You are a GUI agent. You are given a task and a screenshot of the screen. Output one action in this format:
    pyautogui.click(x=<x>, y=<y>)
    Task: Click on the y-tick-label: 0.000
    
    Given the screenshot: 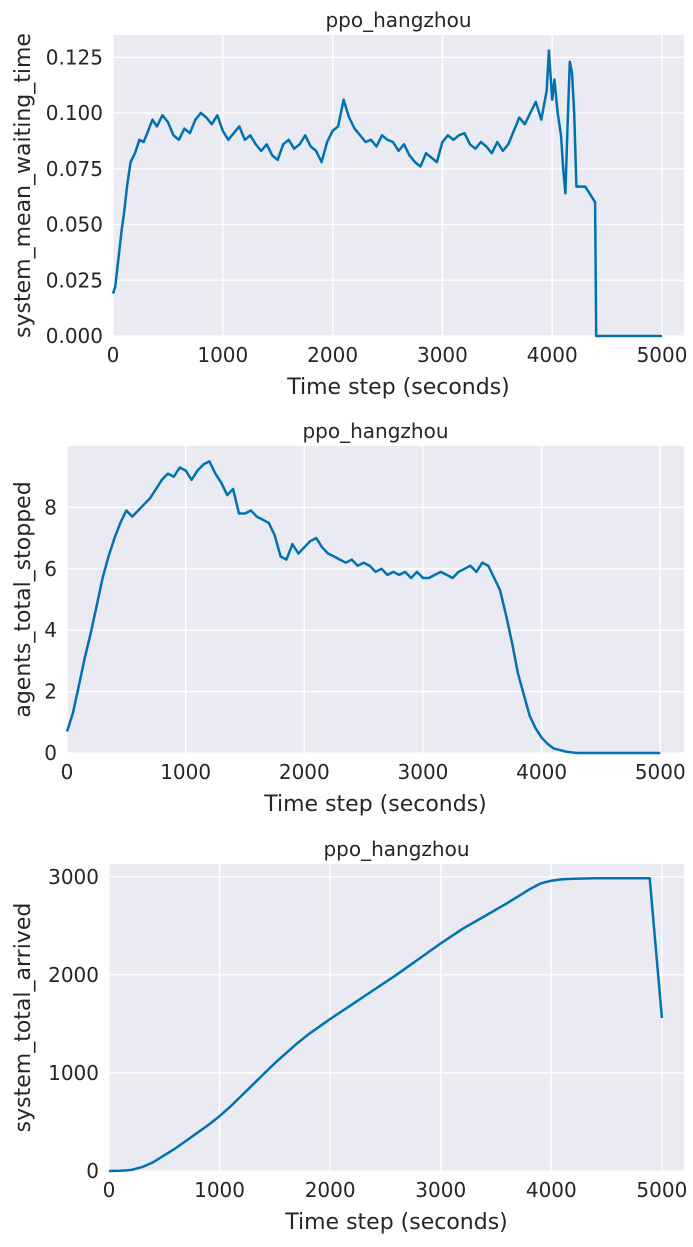 What is the action you would take?
    pyautogui.click(x=74, y=336)
    